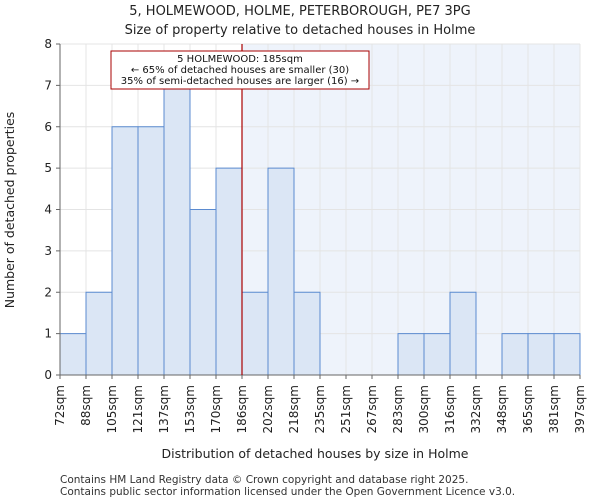 The width and height of the screenshot is (600, 500). I want to click on x-tick-label: 251sqm, so click(346, 409).